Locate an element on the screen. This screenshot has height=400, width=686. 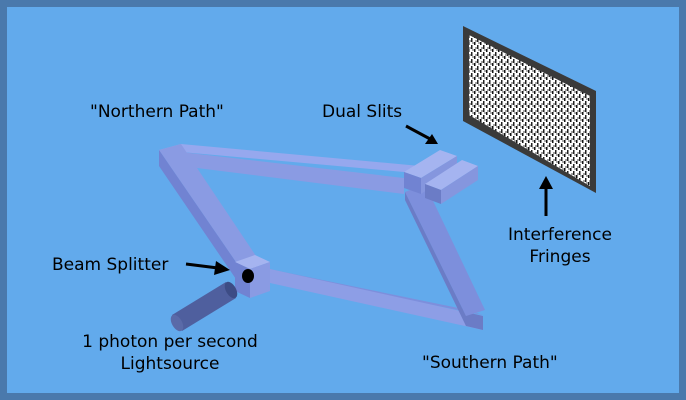
interference-screen is located at coordinates (529, 109).